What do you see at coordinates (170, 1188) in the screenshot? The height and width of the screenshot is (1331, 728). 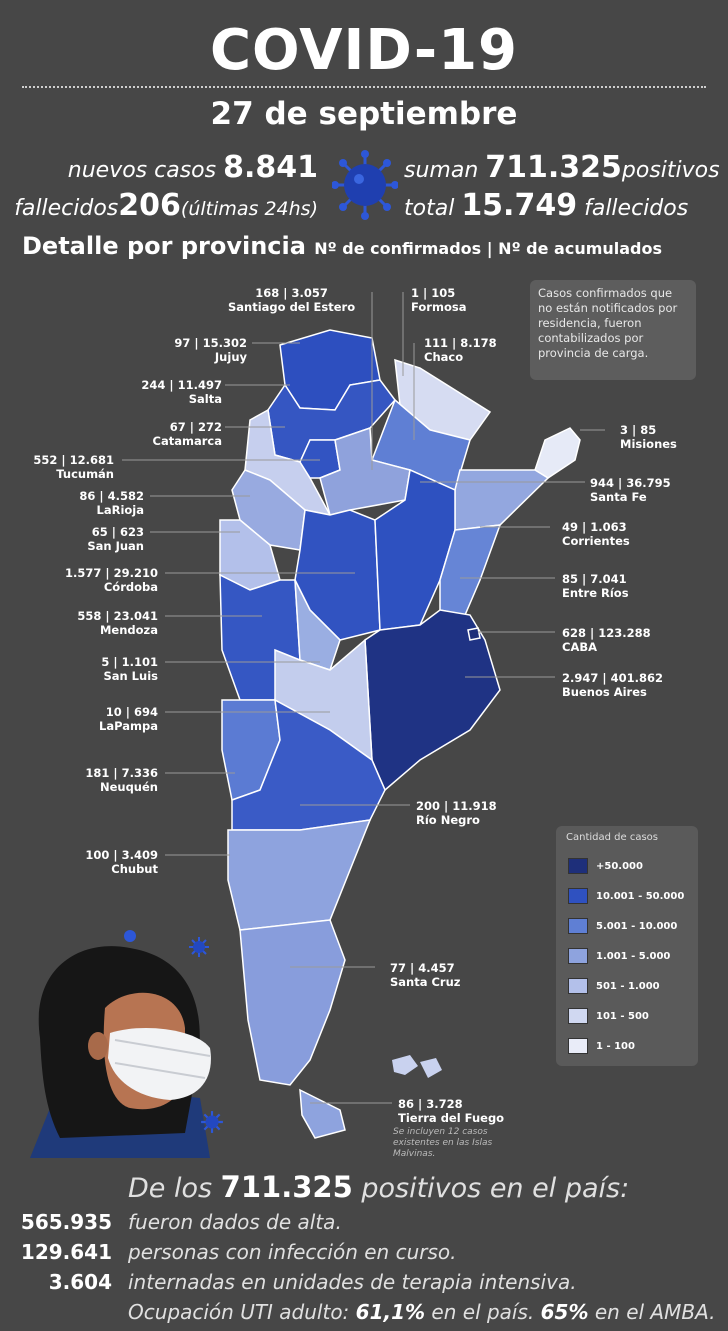 I see `summary-intro-pre: De los` at bounding box center [170, 1188].